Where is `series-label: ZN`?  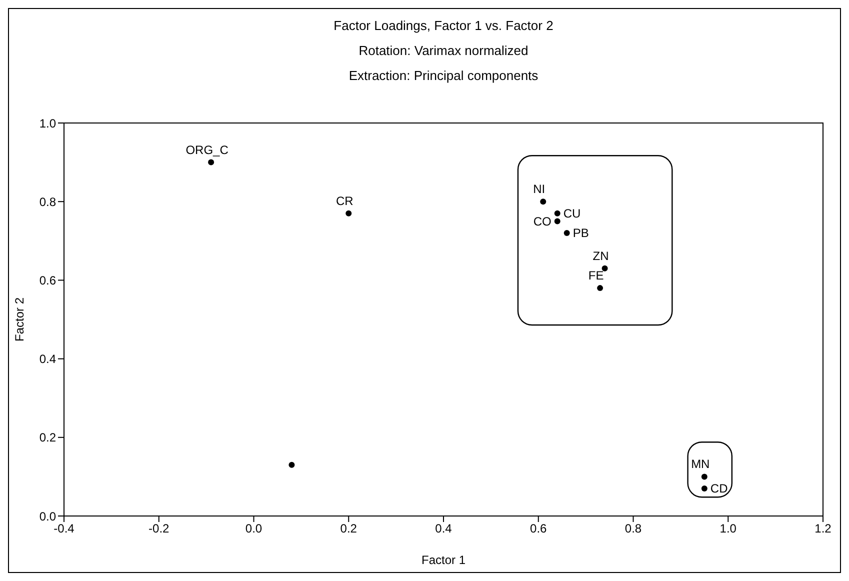 series-label: ZN is located at coordinates (600, 255).